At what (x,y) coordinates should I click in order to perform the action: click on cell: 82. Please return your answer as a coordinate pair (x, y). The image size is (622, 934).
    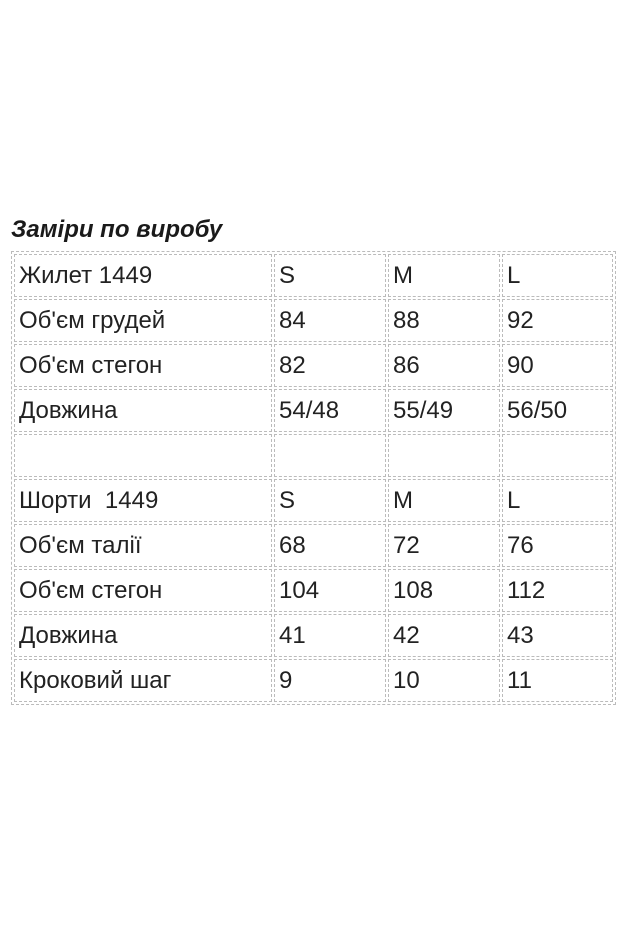
    Looking at the image, I should click on (330, 365).